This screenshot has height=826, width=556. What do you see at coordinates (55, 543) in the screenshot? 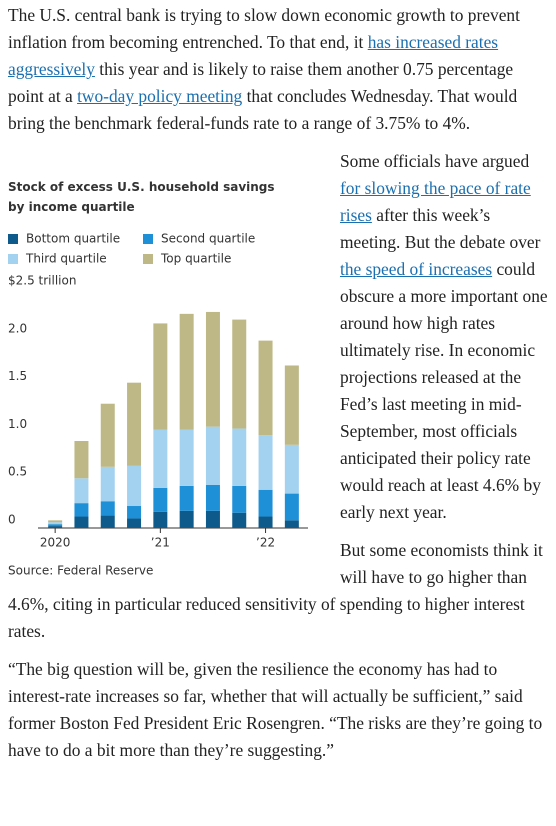
I see `x-tick-label: 2020` at bounding box center [55, 543].